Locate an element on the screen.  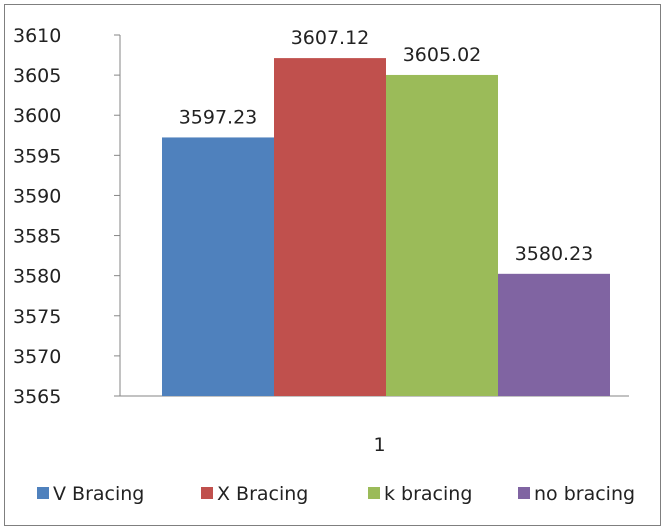
y-tick-label: 3610 is located at coordinates (37, 36).